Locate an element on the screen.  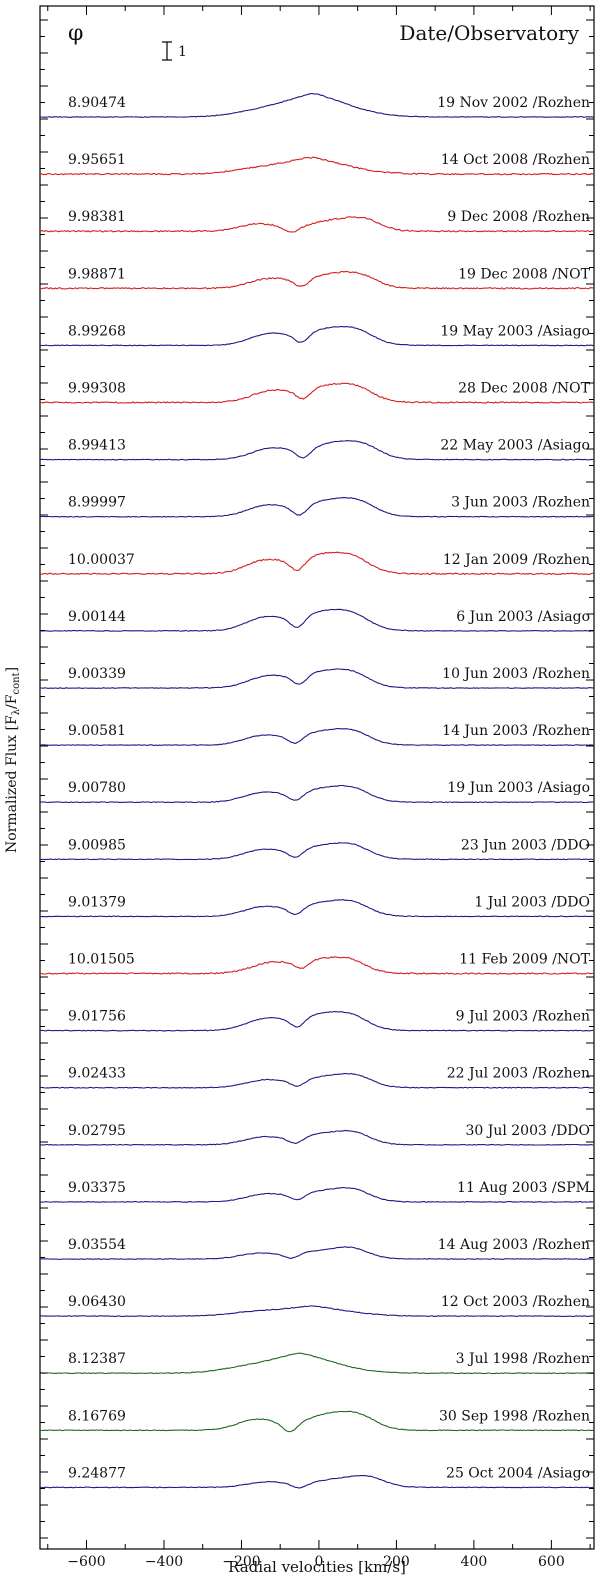
phase-label-25: 9.24877 is located at coordinates (97, 1473).